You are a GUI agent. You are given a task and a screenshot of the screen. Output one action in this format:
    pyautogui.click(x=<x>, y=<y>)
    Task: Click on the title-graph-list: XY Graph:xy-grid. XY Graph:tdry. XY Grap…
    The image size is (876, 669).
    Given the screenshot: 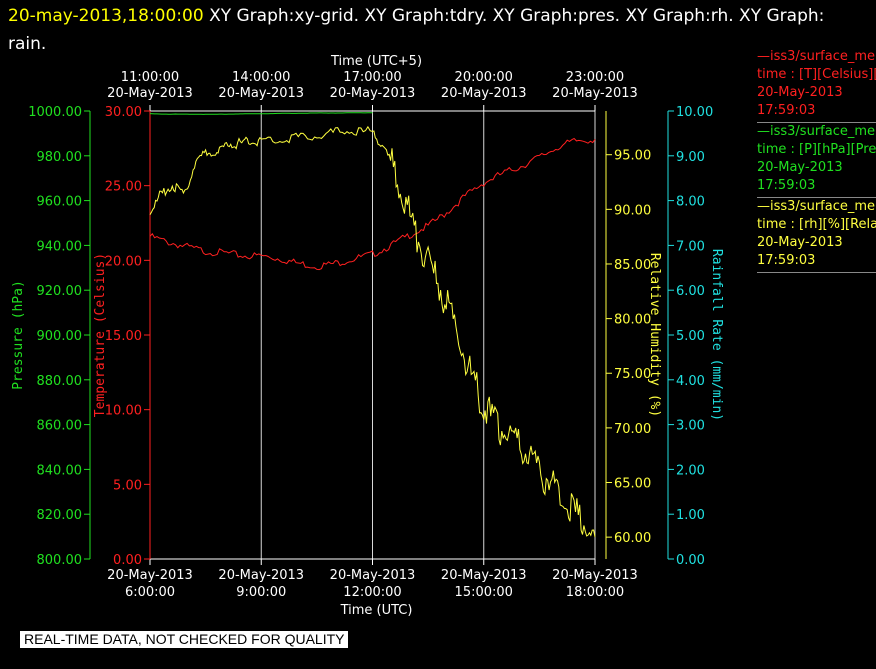 What is the action you would take?
    pyautogui.click(x=416, y=30)
    